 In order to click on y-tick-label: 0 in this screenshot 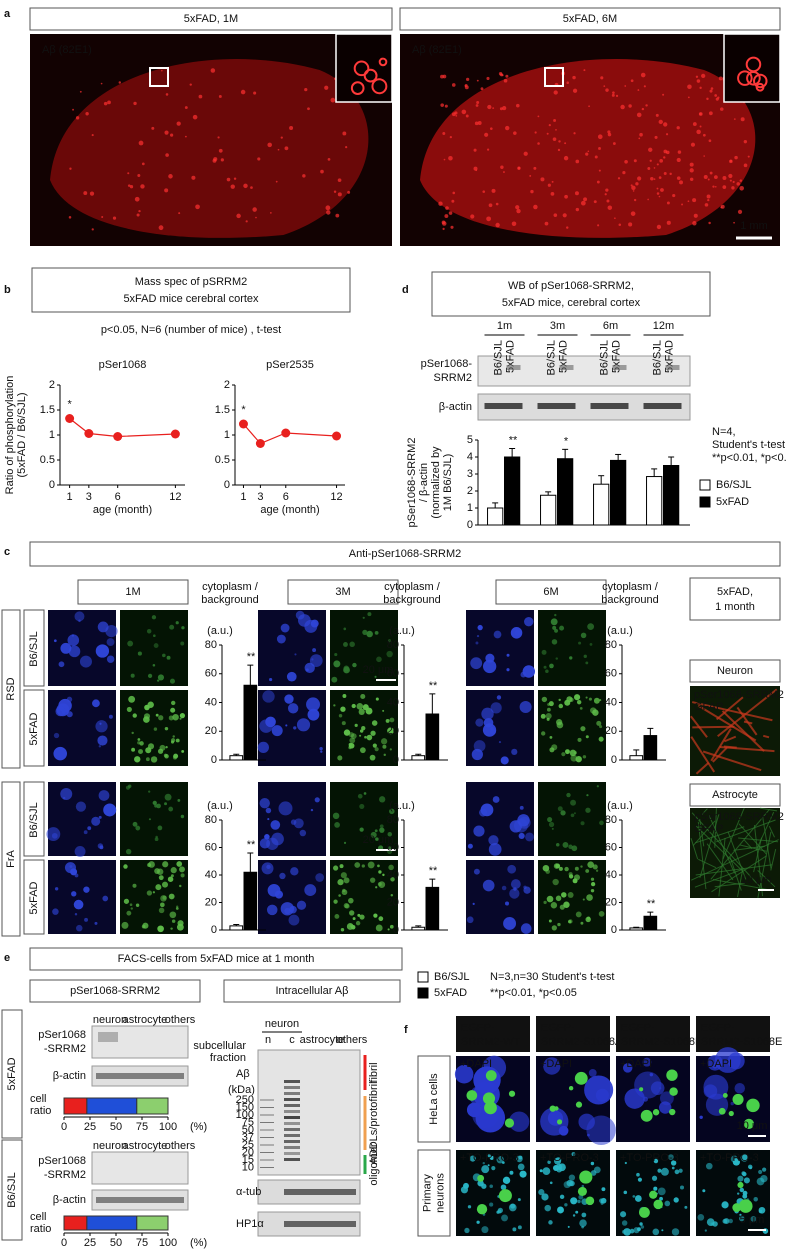, I will do `click(614, 930)`.